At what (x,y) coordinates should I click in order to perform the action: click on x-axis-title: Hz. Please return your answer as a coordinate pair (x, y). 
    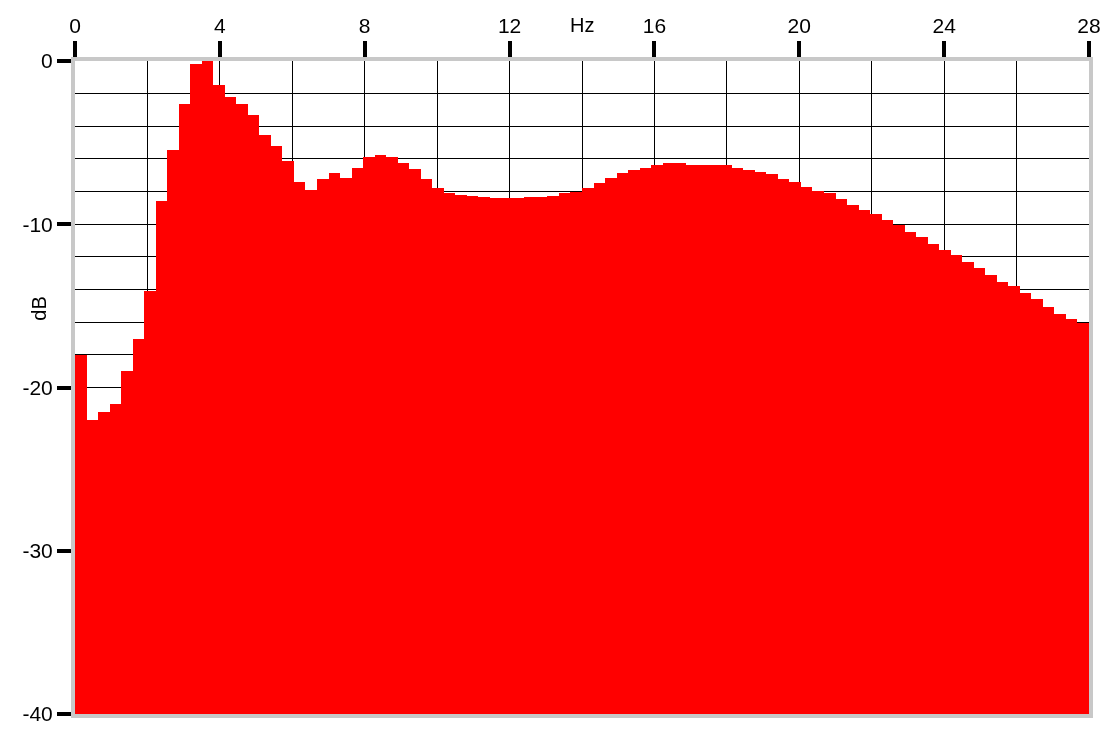
    Looking at the image, I should click on (582, 25).